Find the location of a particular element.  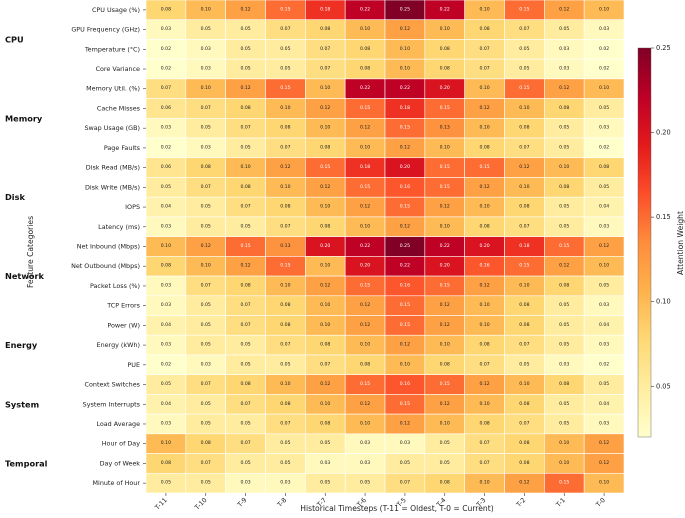

column-label: T-1 is located at coordinates (560, 502).